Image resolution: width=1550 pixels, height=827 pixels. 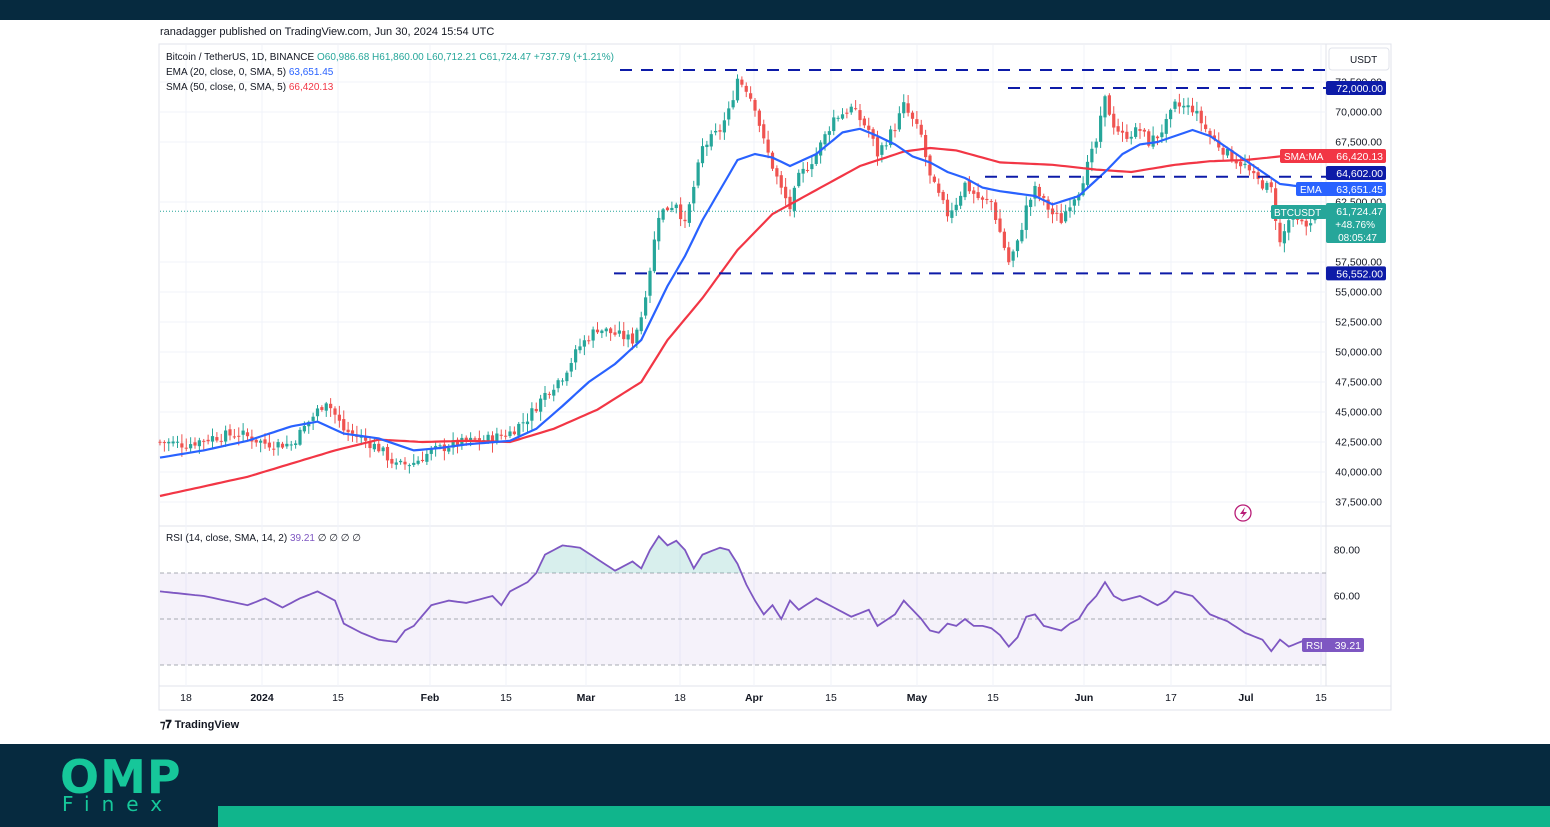 I want to click on top-bar, so click(x=775, y=10).